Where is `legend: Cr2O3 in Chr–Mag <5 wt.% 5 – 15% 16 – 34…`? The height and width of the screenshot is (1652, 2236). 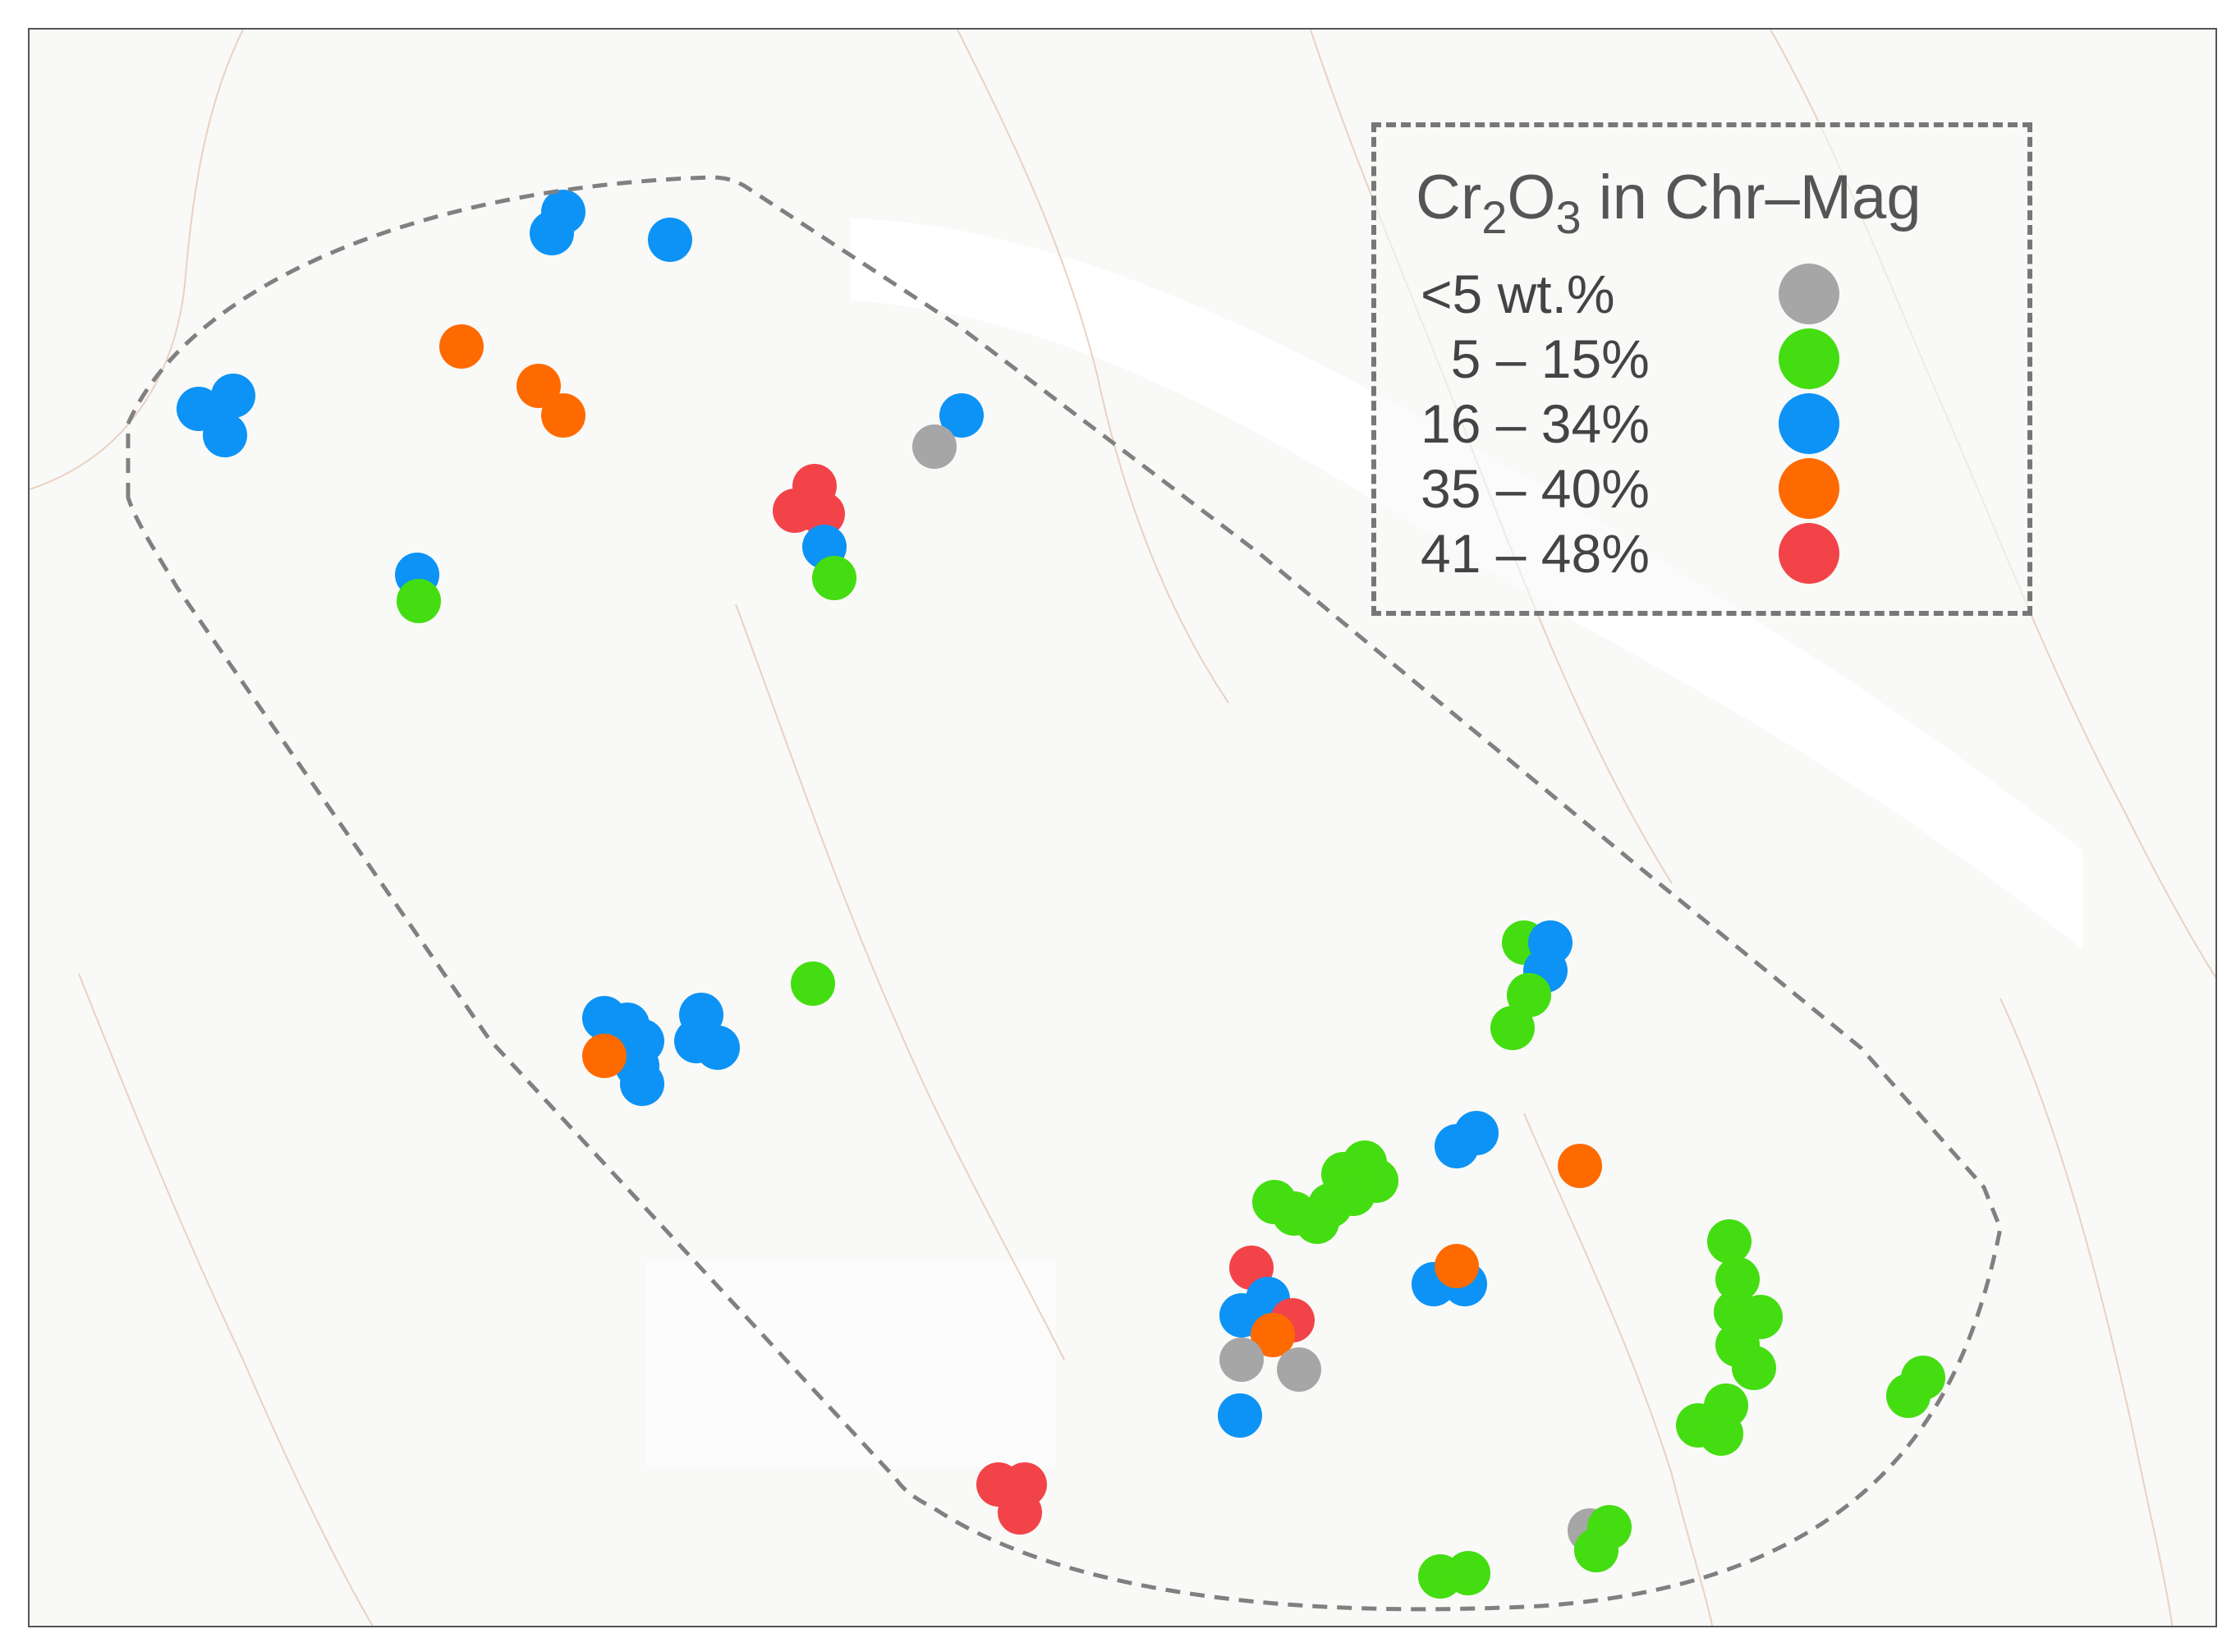 legend: Cr2O3 in Chr–Mag <5 wt.% 5 – 15% 16 – 34… is located at coordinates (1701, 369).